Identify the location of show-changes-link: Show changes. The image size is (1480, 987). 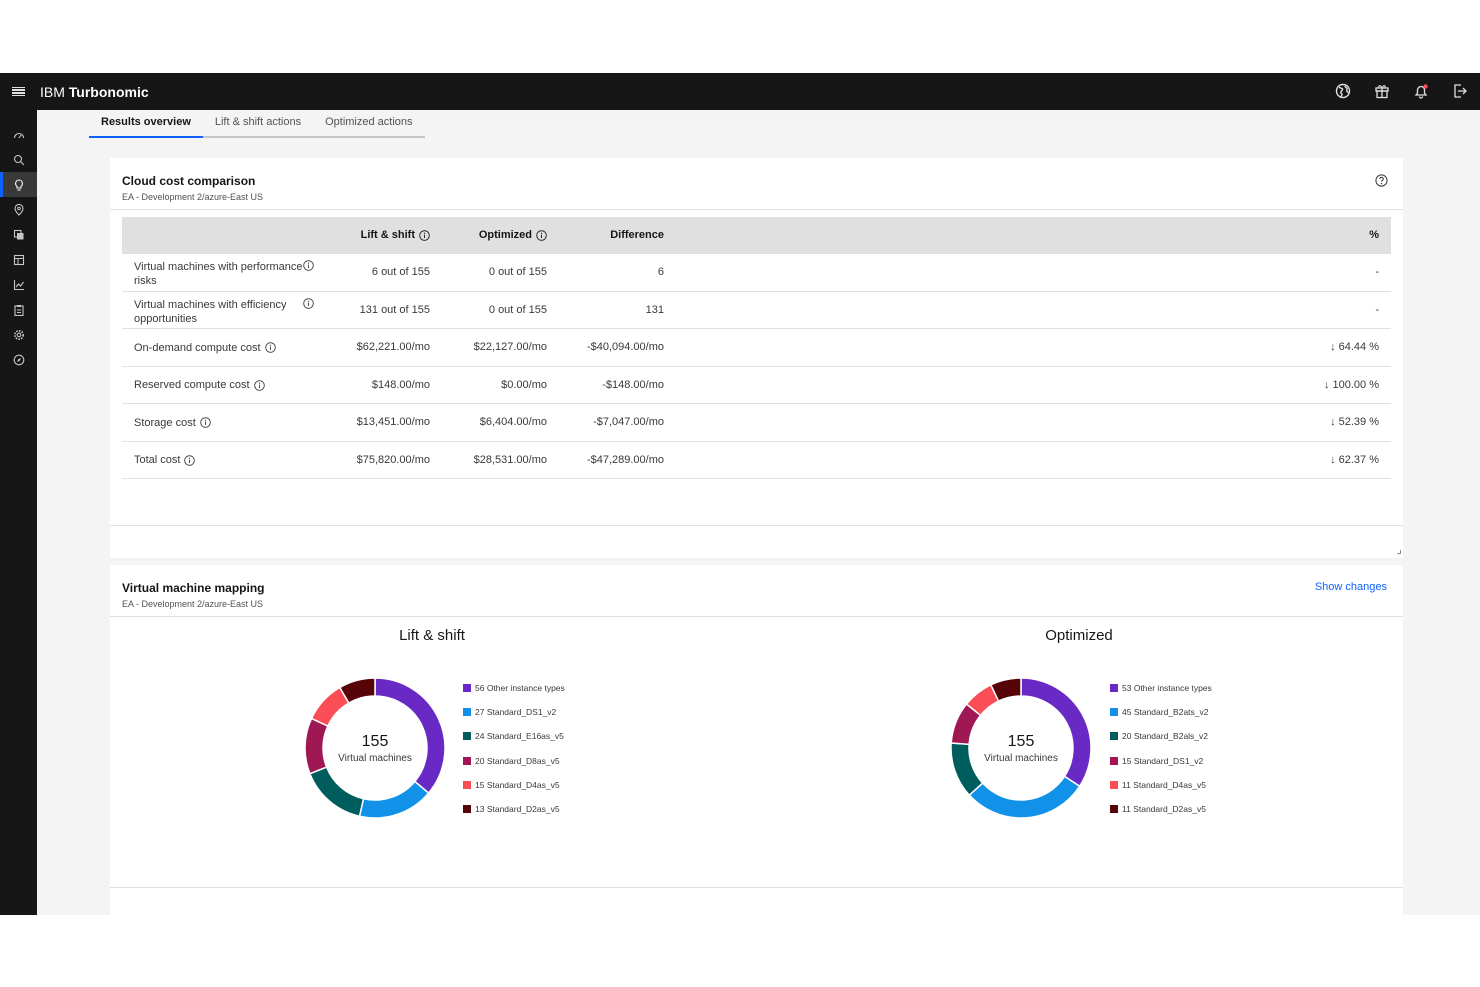
(1350, 587).